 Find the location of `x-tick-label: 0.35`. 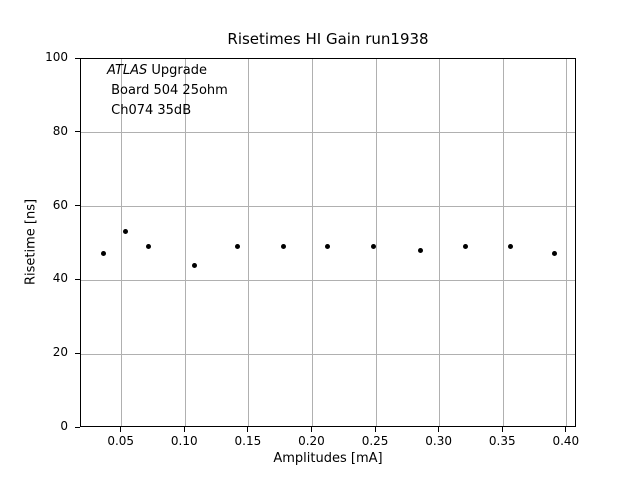

x-tick-label: 0.35 is located at coordinates (502, 441).